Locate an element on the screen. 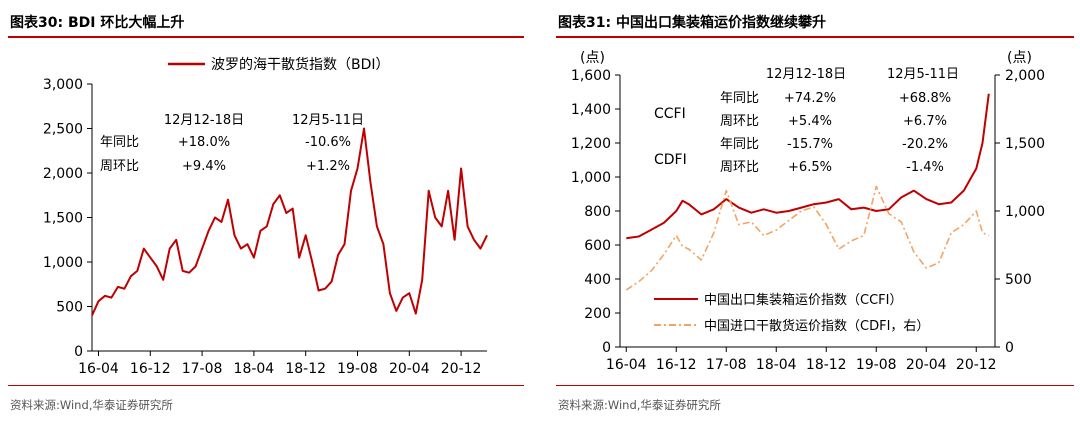 This screenshot has width=1080, height=432. bdi-y-tick-label: 1,000 is located at coordinates (63, 263).